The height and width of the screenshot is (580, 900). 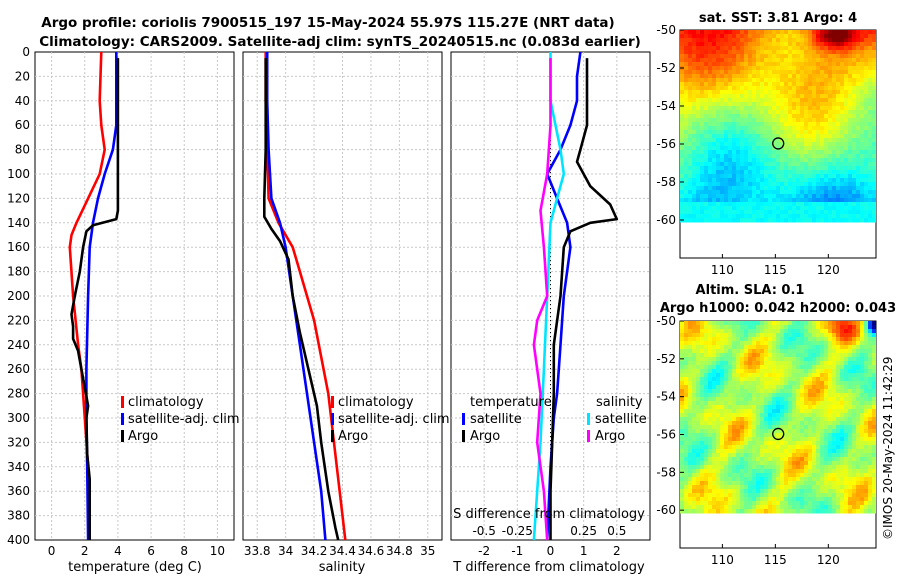 What do you see at coordinates (18, 540) in the screenshot?
I see `depth-tick-label: 400` at bounding box center [18, 540].